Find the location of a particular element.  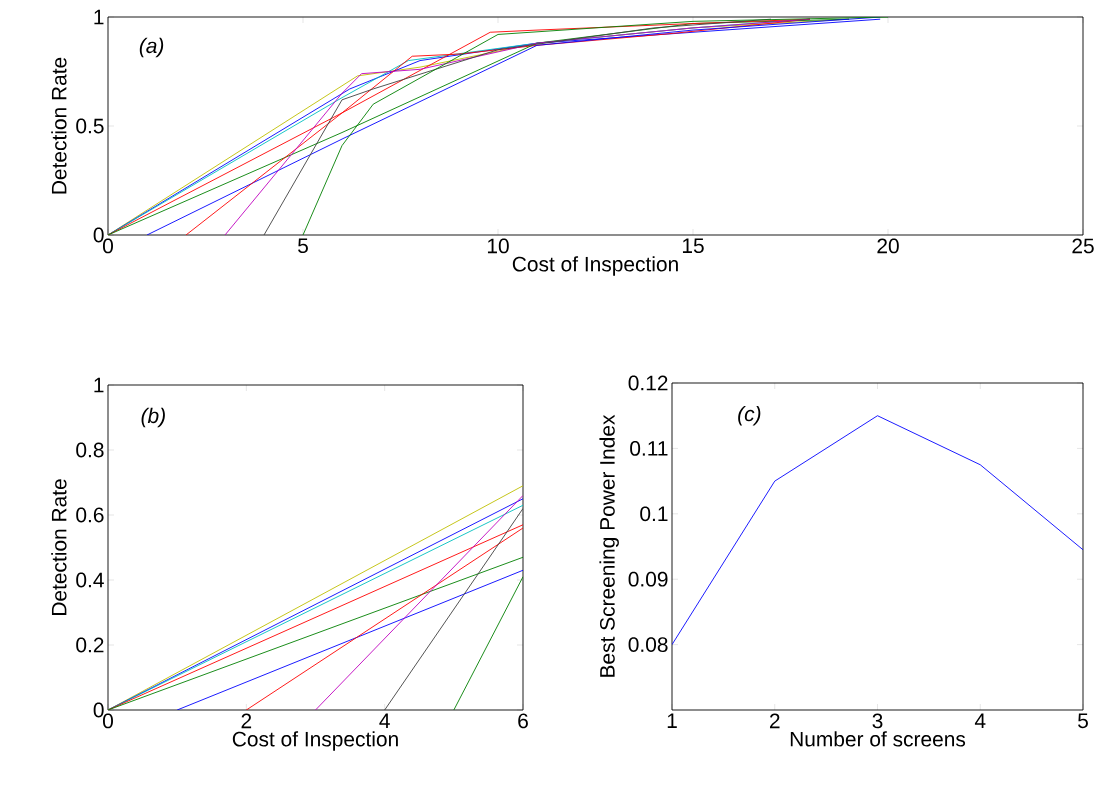

y-tick-label: 0.2 is located at coordinates (90, 645).